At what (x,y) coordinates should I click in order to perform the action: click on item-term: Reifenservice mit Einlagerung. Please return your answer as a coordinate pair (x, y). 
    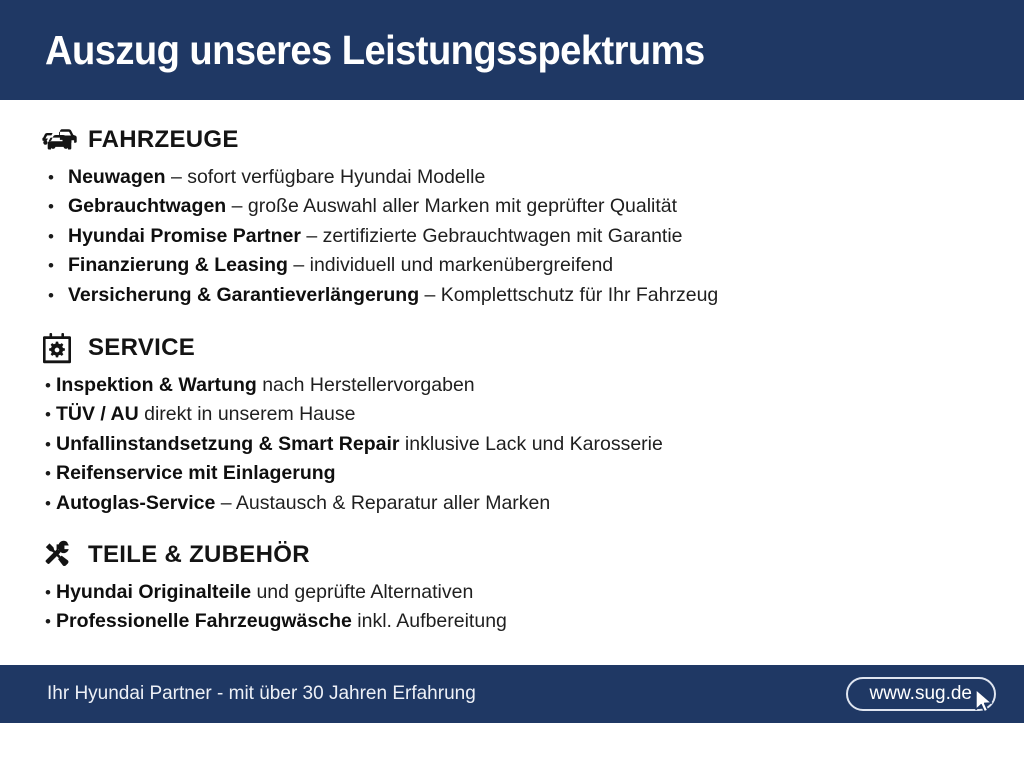
    Looking at the image, I should click on (196, 473).